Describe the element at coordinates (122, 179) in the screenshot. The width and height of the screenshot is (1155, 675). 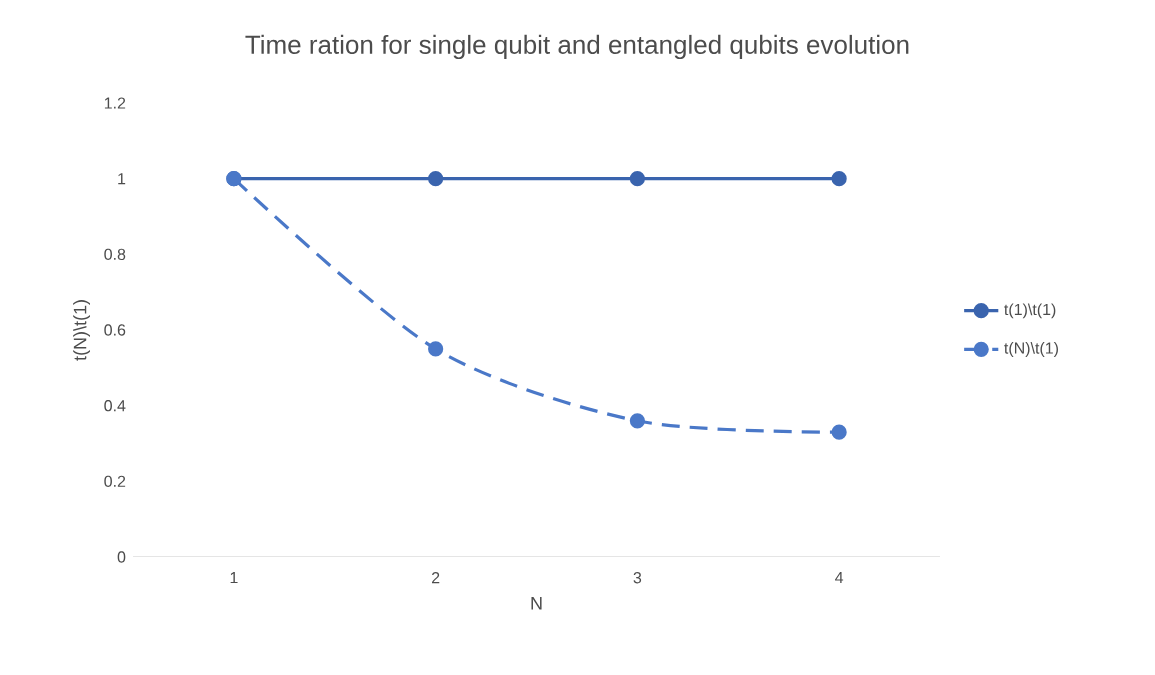
I see `y-tick-label: 1` at that location.